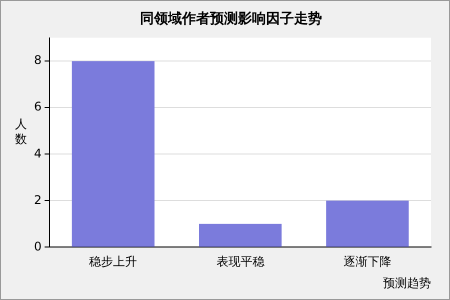  Describe the element at coordinates (240, 261) in the screenshot. I see `x-tick-label: 表现平稳` at that location.